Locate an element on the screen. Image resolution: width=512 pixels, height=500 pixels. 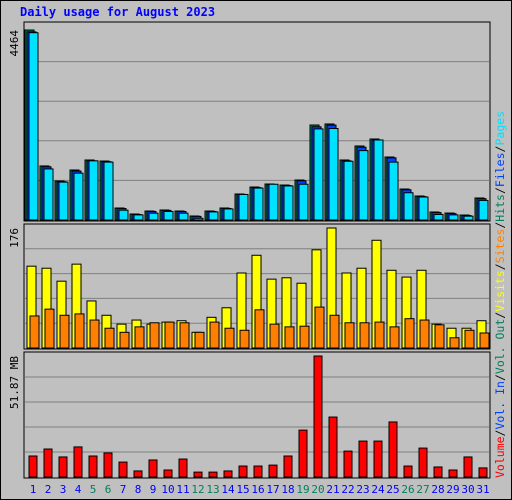
x-tick-label: 19 is located at coordinates (302, 489).